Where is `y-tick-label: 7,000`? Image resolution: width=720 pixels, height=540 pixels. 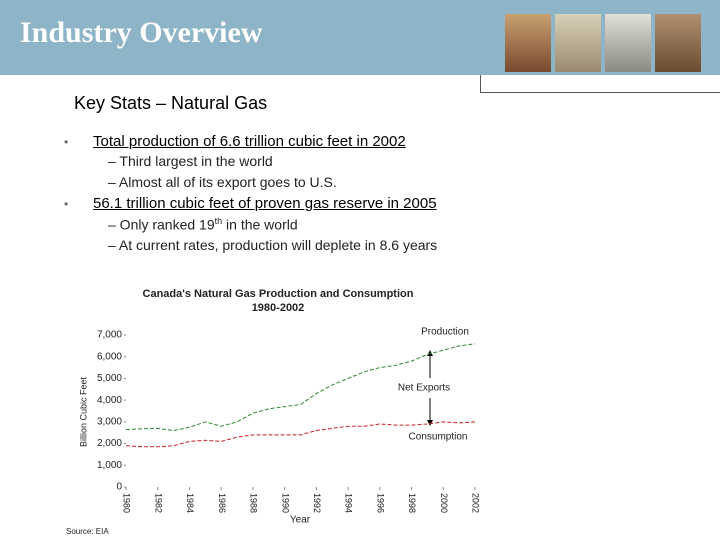
y-tick-label: 7,000 is located at coordinates (109, 335).